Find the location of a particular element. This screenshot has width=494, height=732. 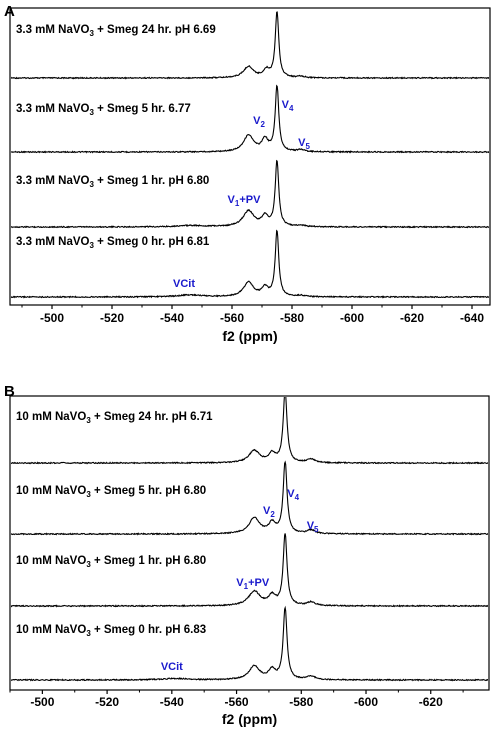

panel-label: B is located at coordinates (9, 391).